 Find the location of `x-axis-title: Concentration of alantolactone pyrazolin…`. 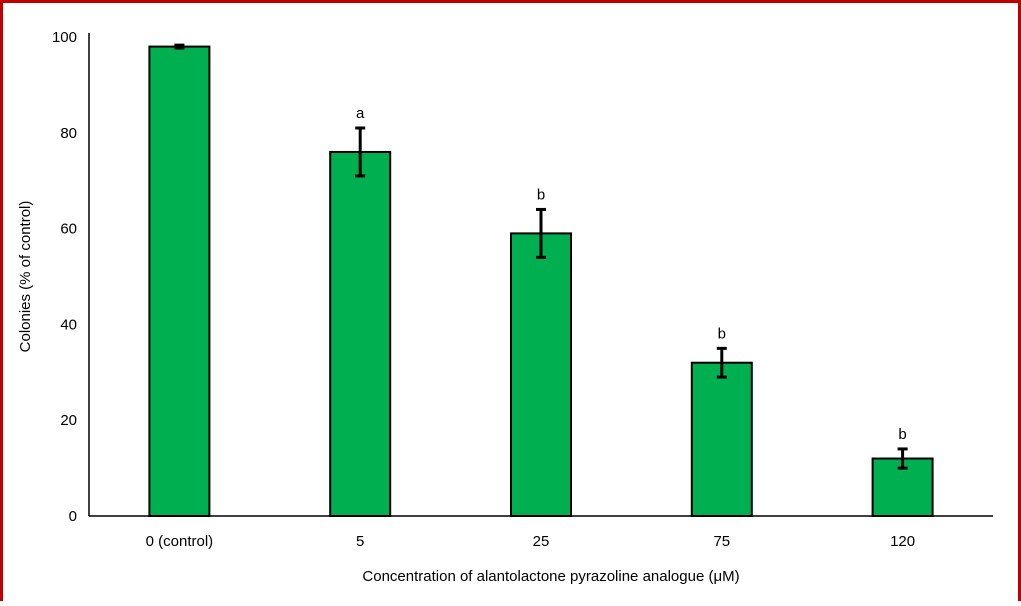

x-axis-title: Concentration of alantolactone pyrazolin… is located at coordinates (550, 576).